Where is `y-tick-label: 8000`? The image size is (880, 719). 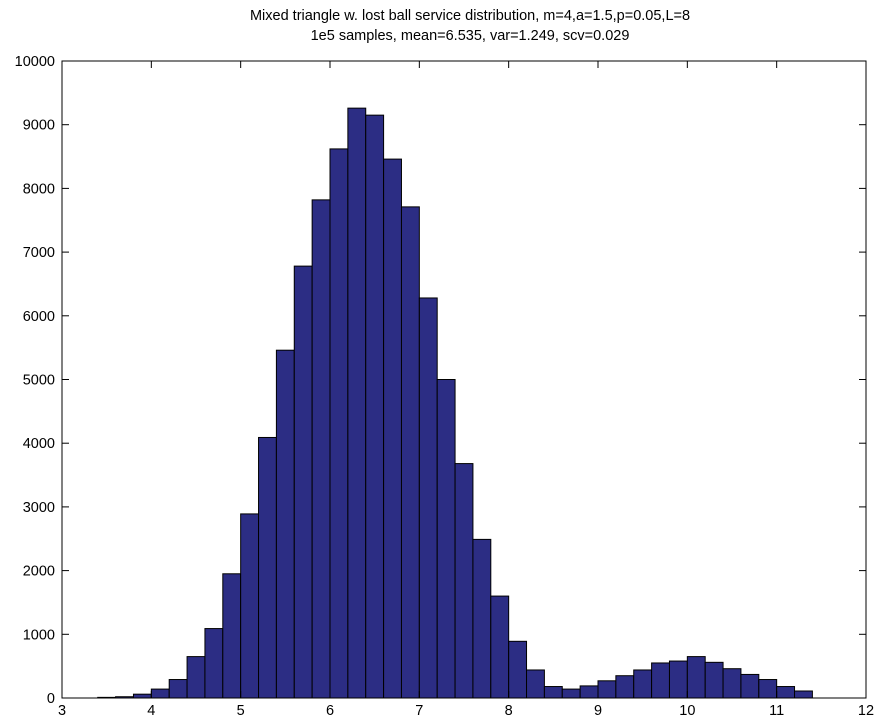
y-tick-label: 8000 is located at coordinates (39, 189).